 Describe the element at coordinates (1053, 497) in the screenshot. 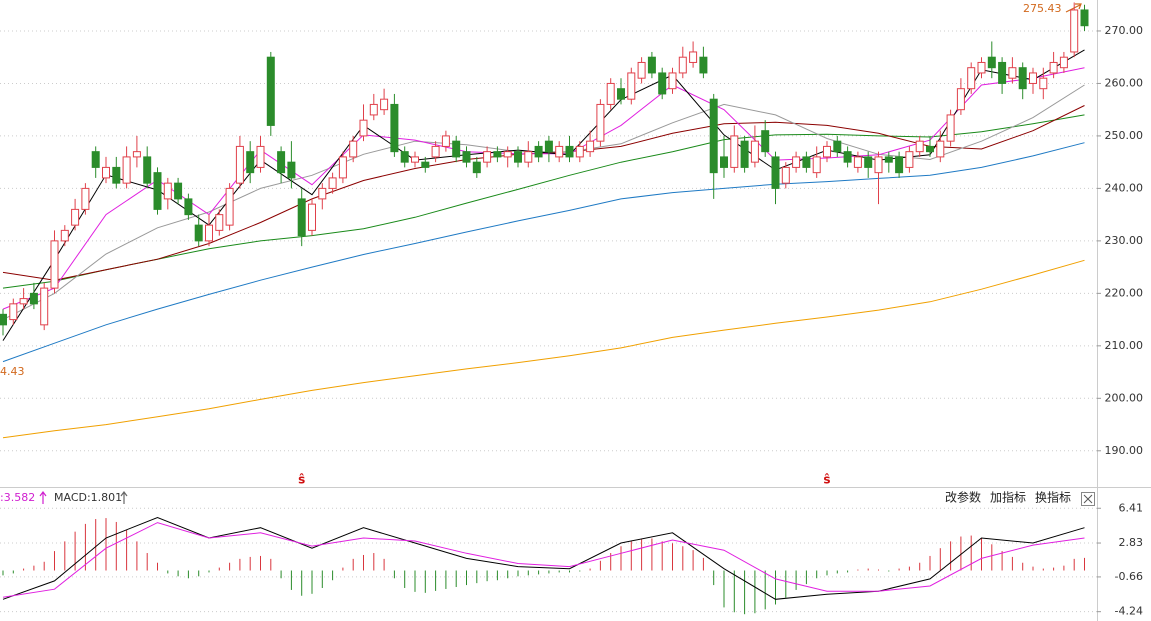

I see `toolbar-button: 换指标` at that location.